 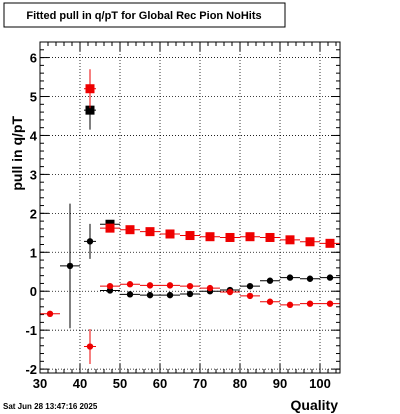 What do you see at coordinates (33, 174) in the screenshot?
I see `y-tick-label: 3` at bounding box center [33, 174].